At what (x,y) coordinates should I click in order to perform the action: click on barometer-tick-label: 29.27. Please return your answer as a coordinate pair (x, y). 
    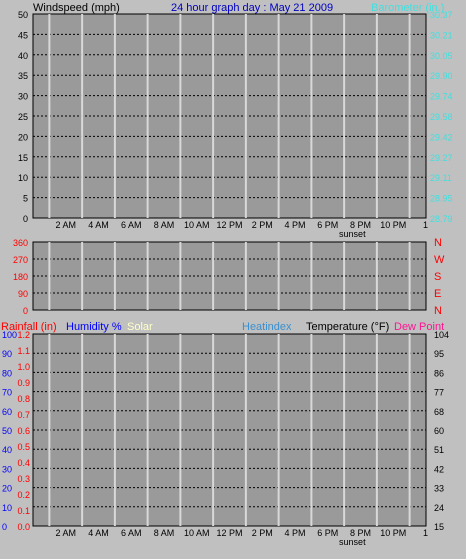
    Looking at the image, I should click on (441, 158).